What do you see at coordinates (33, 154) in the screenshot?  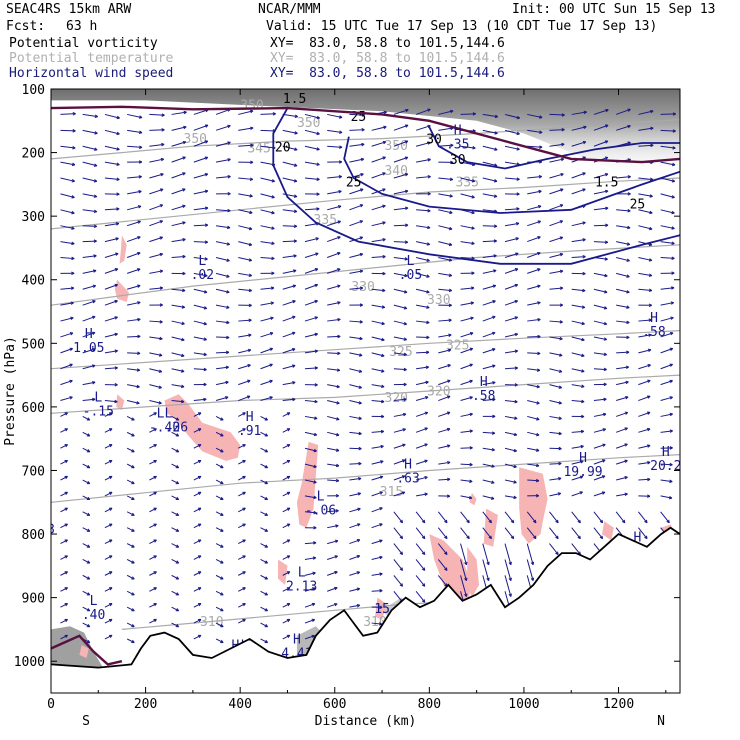 I see `y-tick-label: 200` at bounding box center [33, 154].